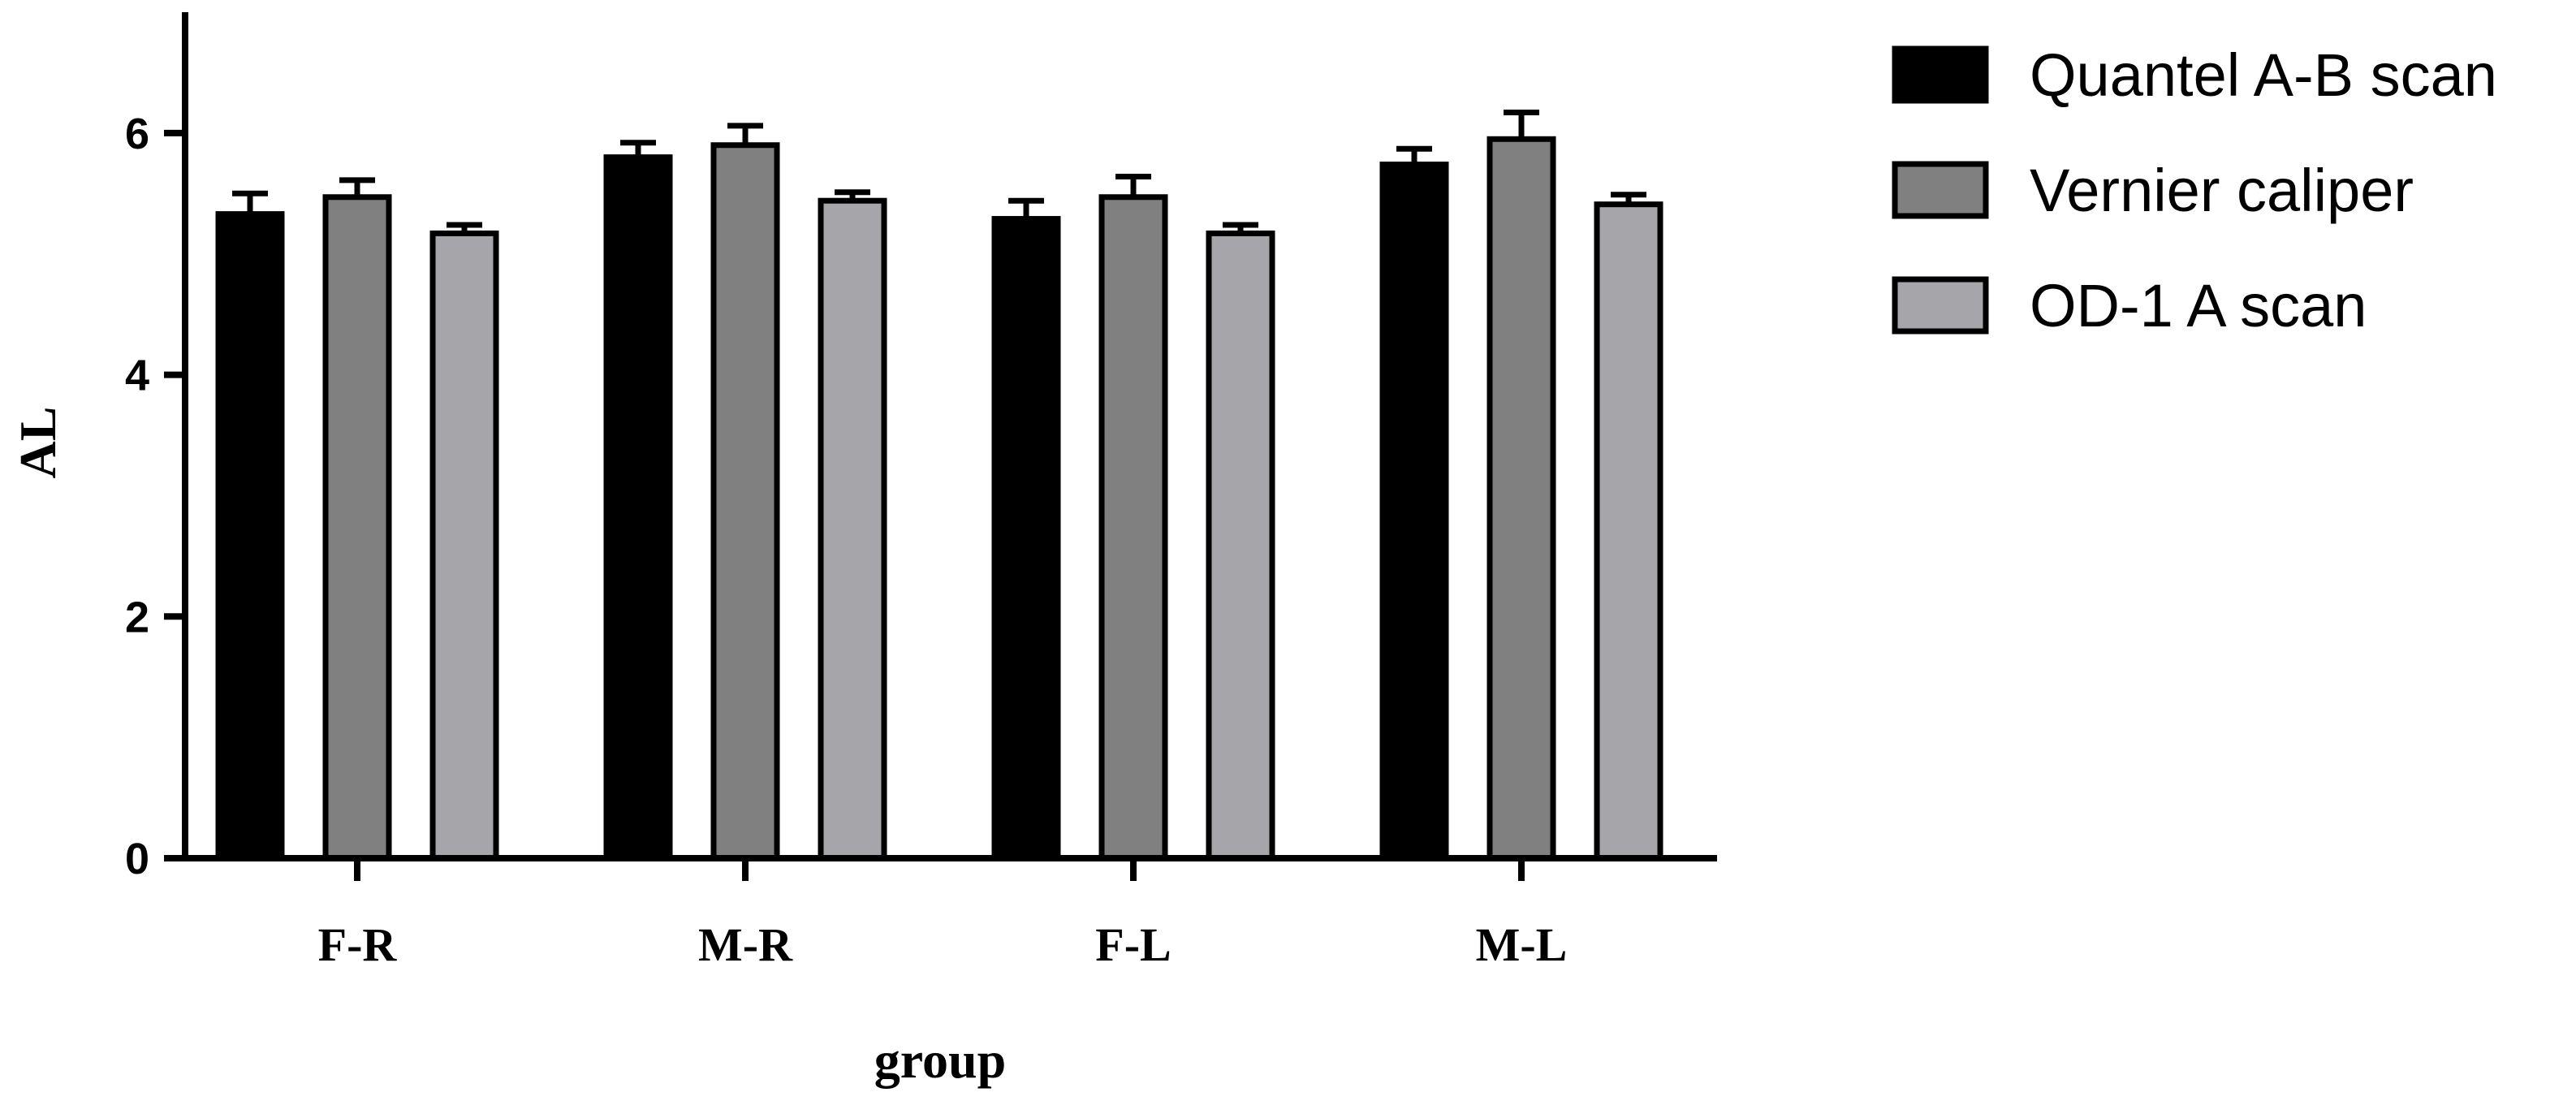 This screenshot has height=1101, width=2576. What do you see at coordinates (155, 496) in the screenshot?
I see `y-ticks-layer: 0 2 4 6` at bounding box center [155, 496].